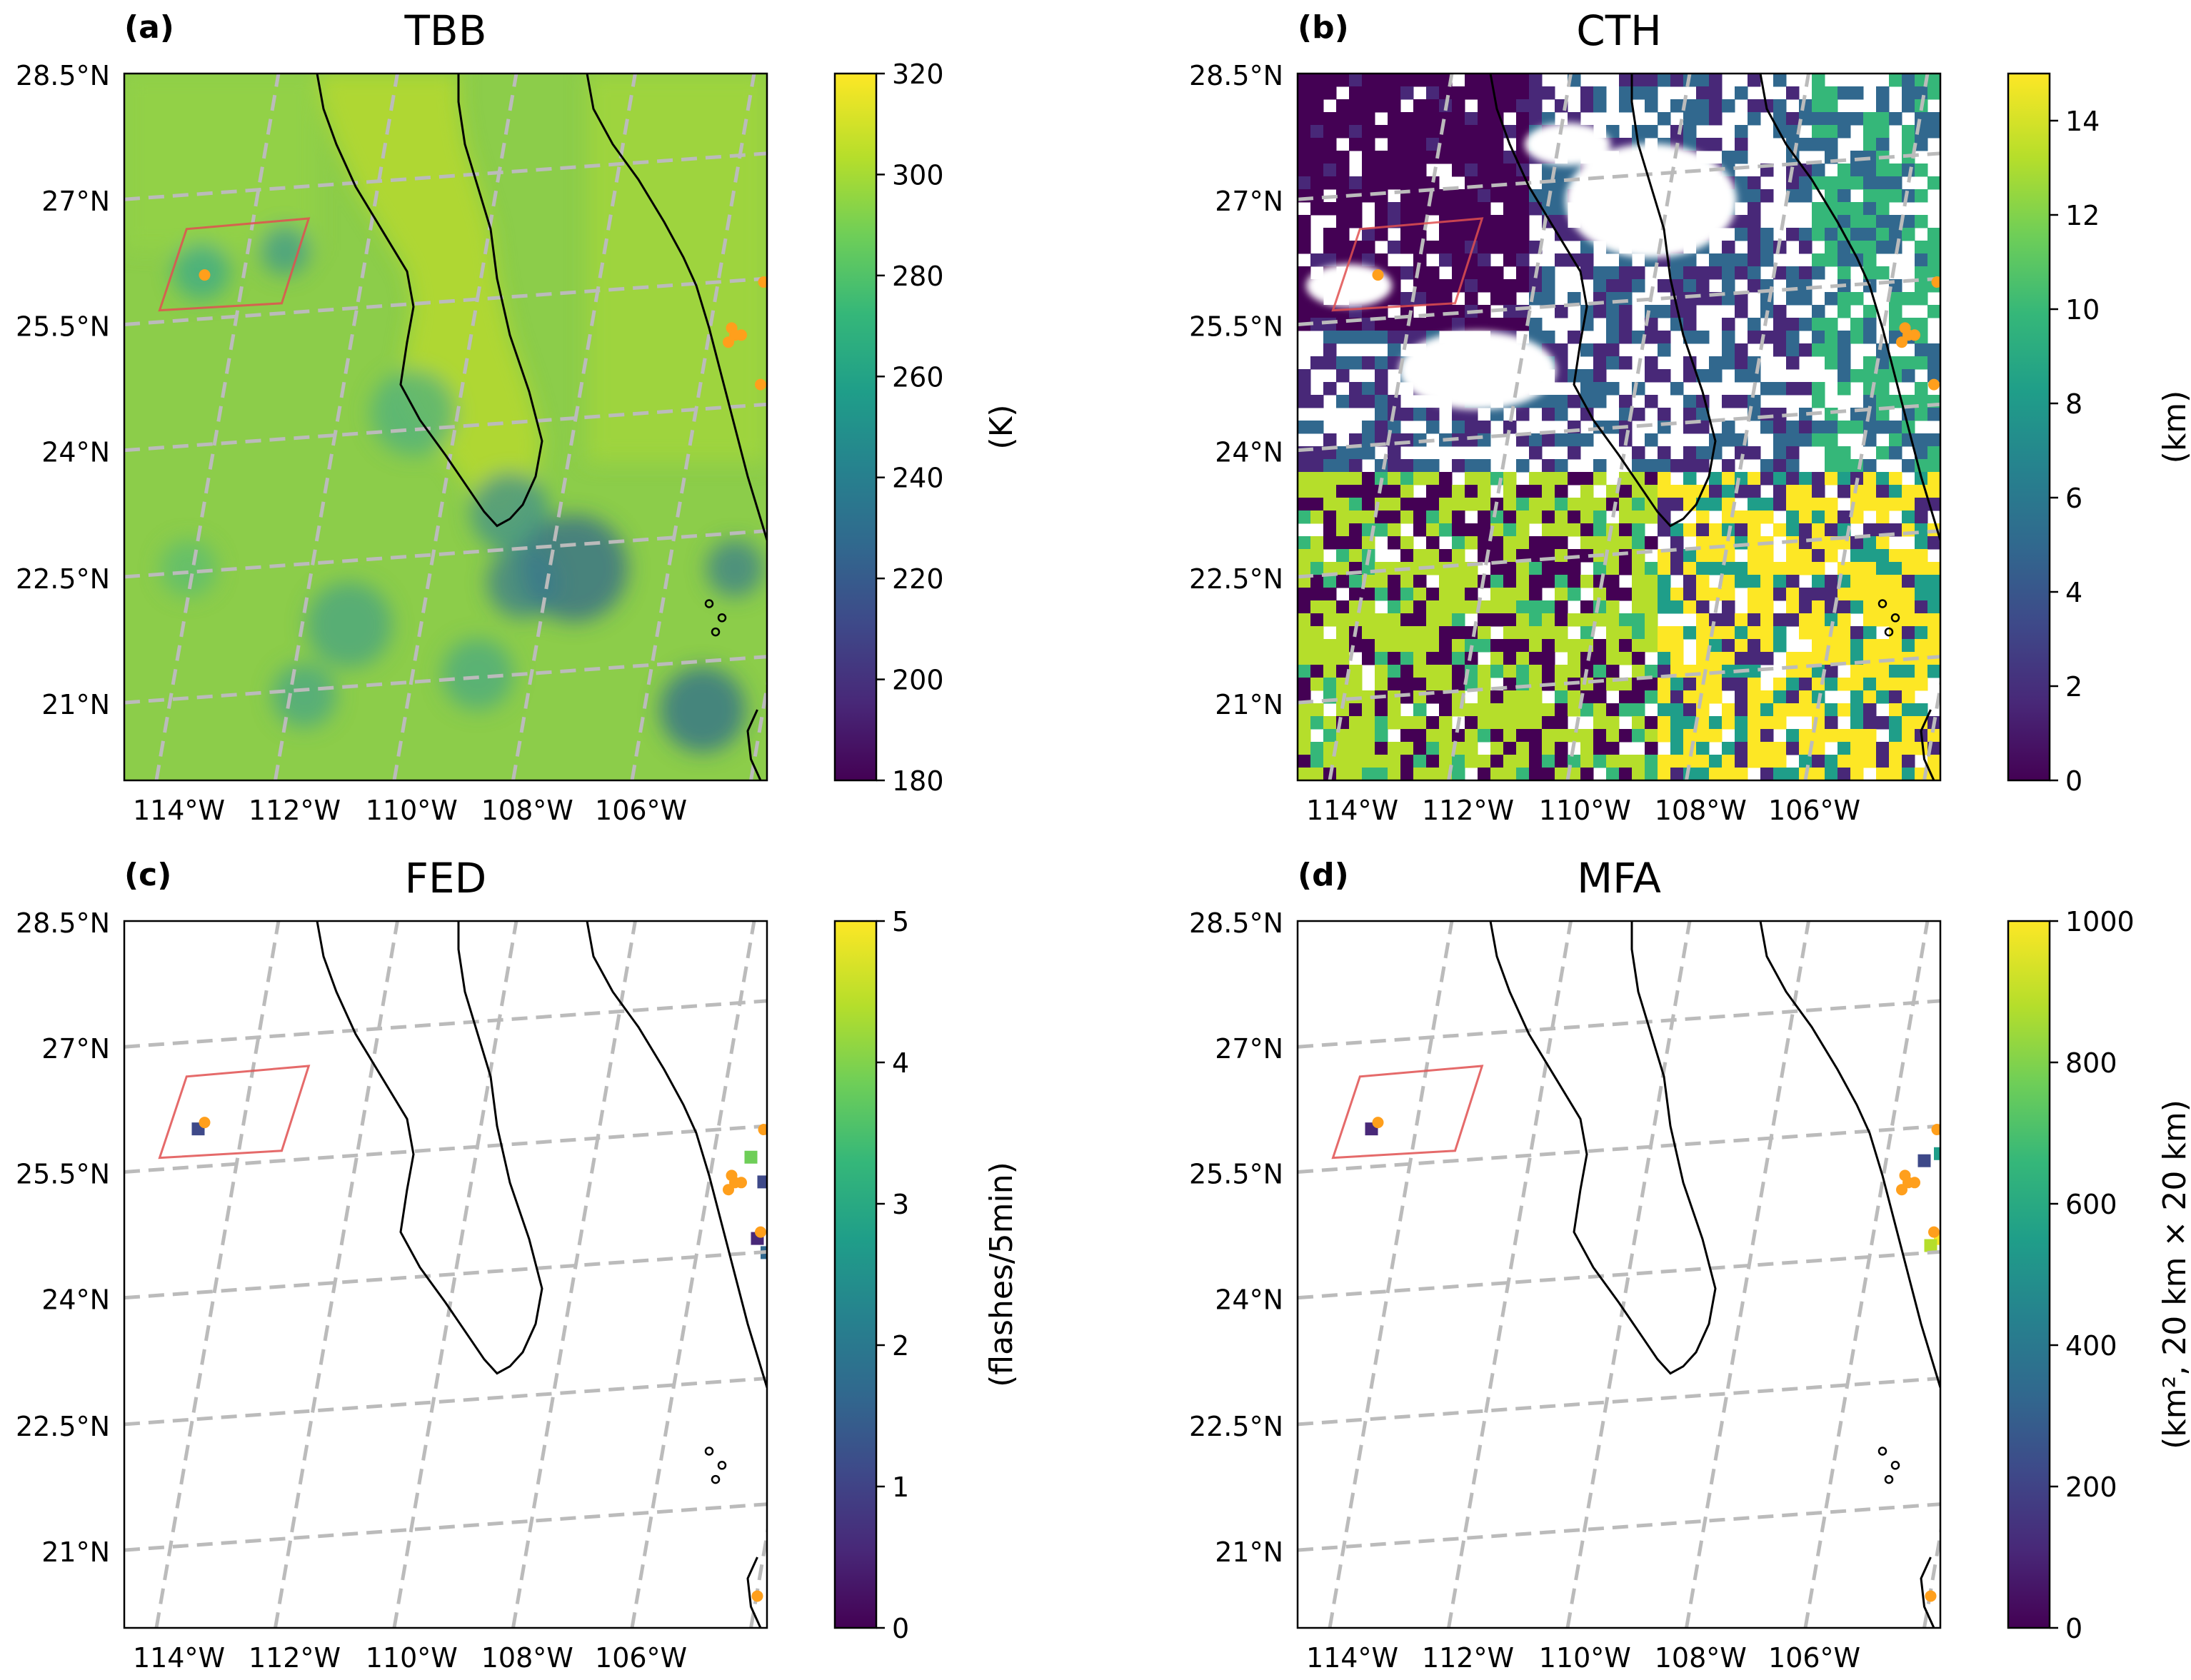 This screenshot has height=1680, width=2191. I want to click on colorbar-tick-label: 12, so click(2082, 215).